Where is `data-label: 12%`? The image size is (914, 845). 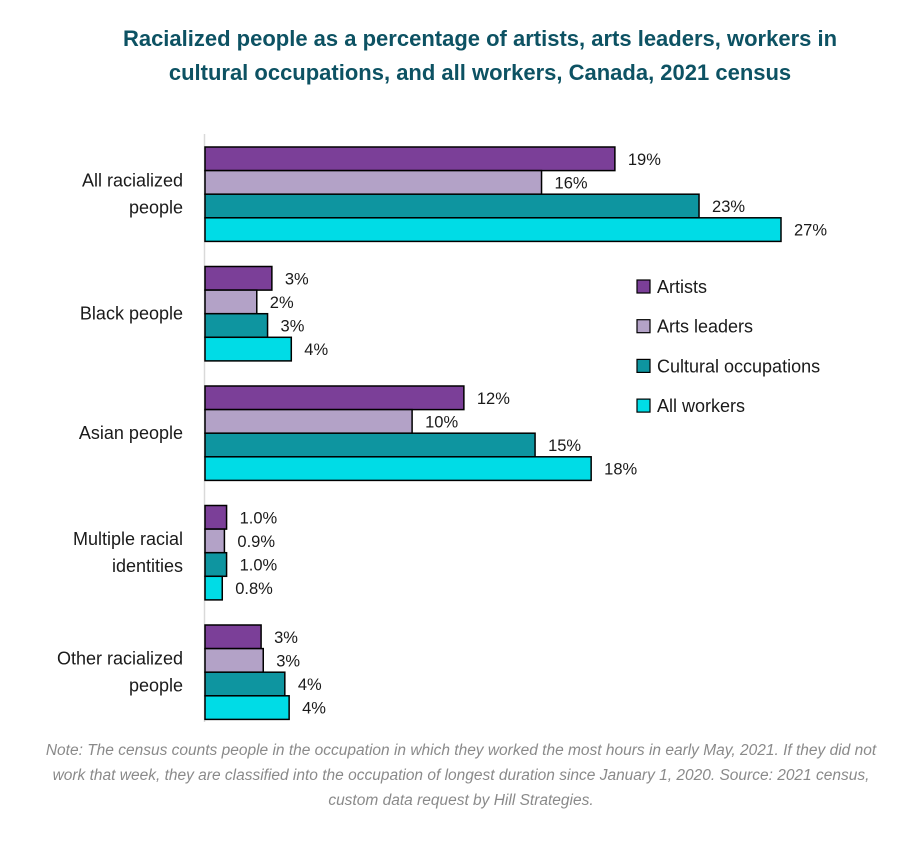
data-label: 12% is located at coordinates (493, 399).